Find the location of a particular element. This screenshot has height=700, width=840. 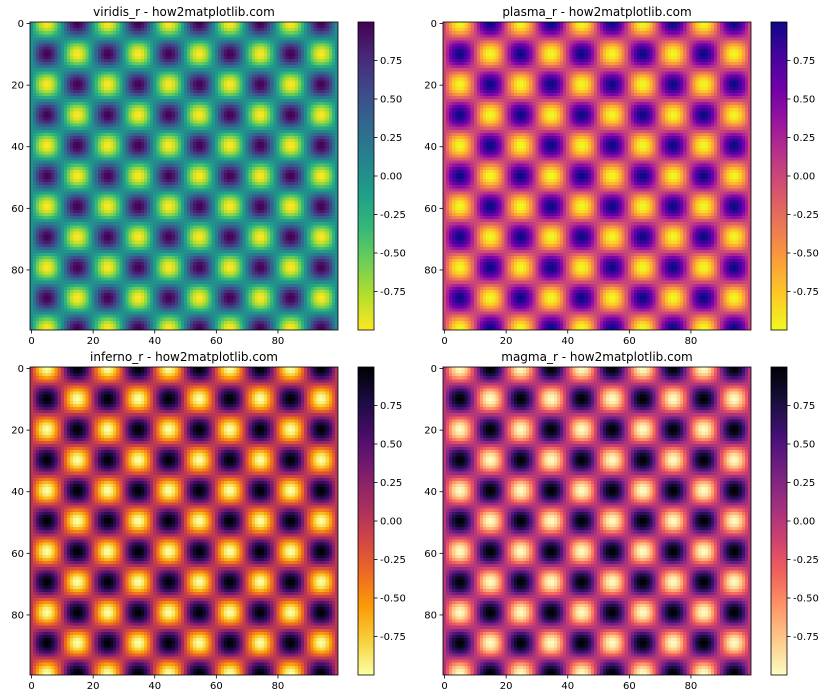

subplot-title: viridis_r - how2matplotlib.com is located at coordinates (184, 12).